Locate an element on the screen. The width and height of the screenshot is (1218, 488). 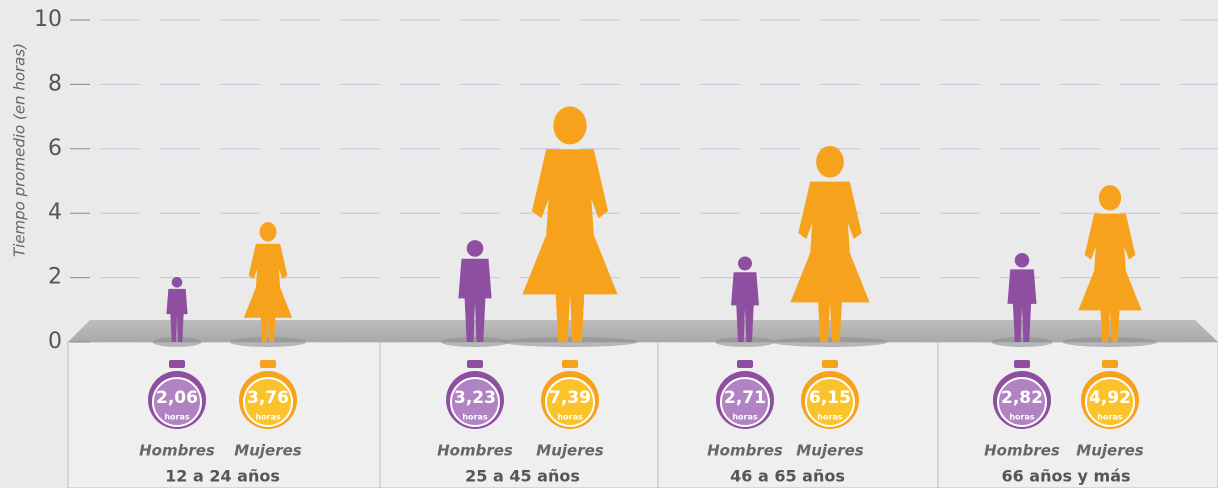
x-tick-label: 12 a 24 años is located at coordinates (222, 476).